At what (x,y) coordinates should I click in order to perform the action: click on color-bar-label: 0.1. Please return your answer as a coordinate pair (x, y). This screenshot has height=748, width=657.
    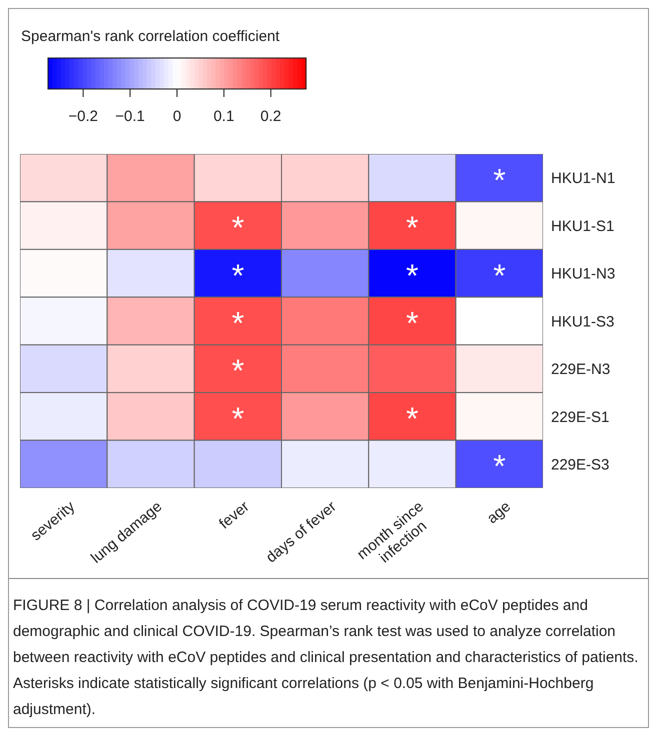
    Looking at the image, I should click on (223, 116).